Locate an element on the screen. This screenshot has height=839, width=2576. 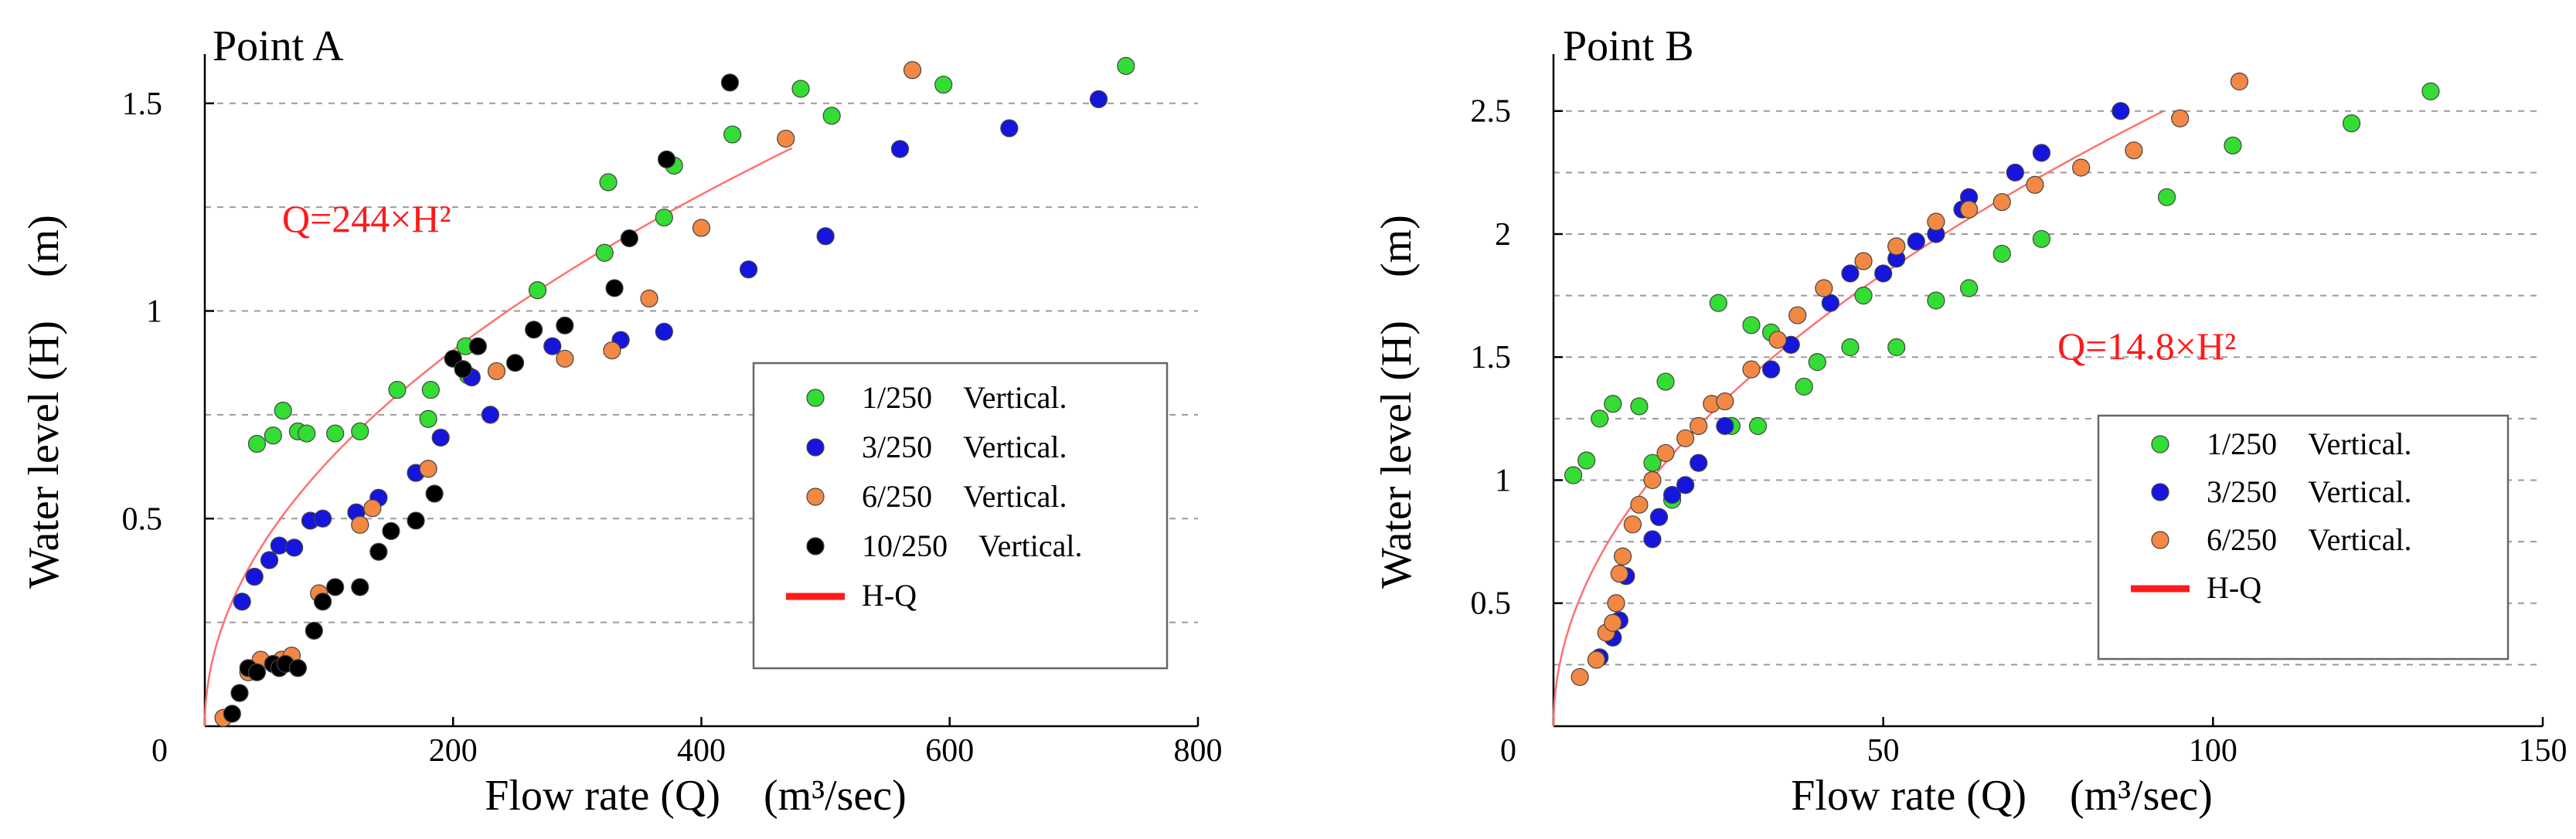
y-tick-label-b: 0.5 is located at coordinates (1491, 604).